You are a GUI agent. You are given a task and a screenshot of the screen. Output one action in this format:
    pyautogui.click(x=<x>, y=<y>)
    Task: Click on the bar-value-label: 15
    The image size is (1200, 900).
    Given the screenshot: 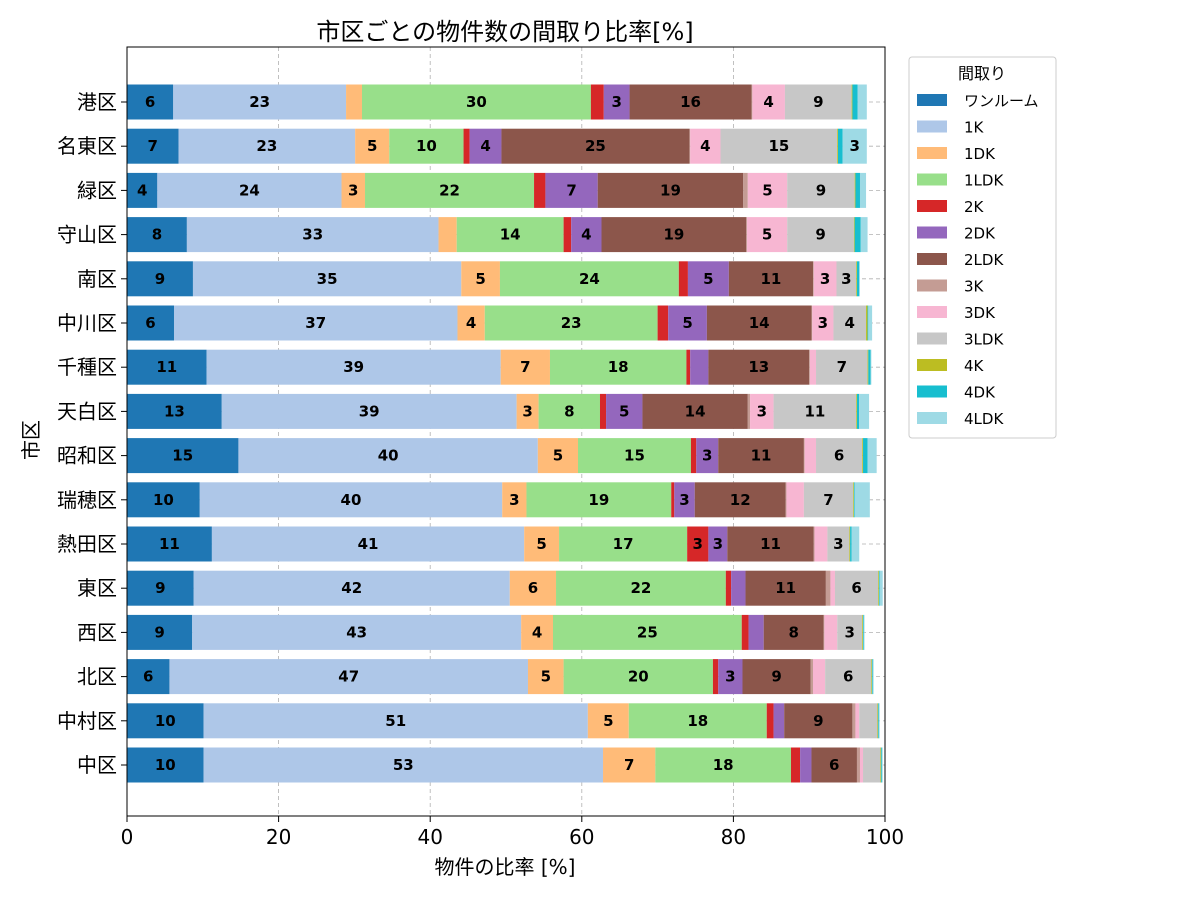 What is the action you would take?
    pyautogui.click(x=778, y=146)
    